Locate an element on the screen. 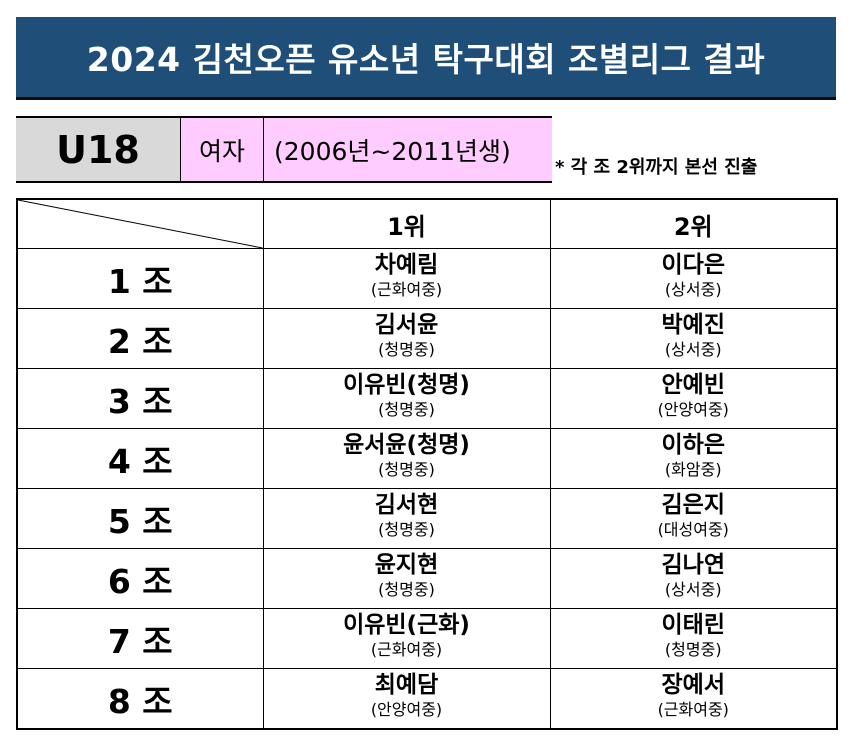 The image size is (853, 745). second-place-cell: 장예서 (근화여중) is located at coordinates (693, 699).